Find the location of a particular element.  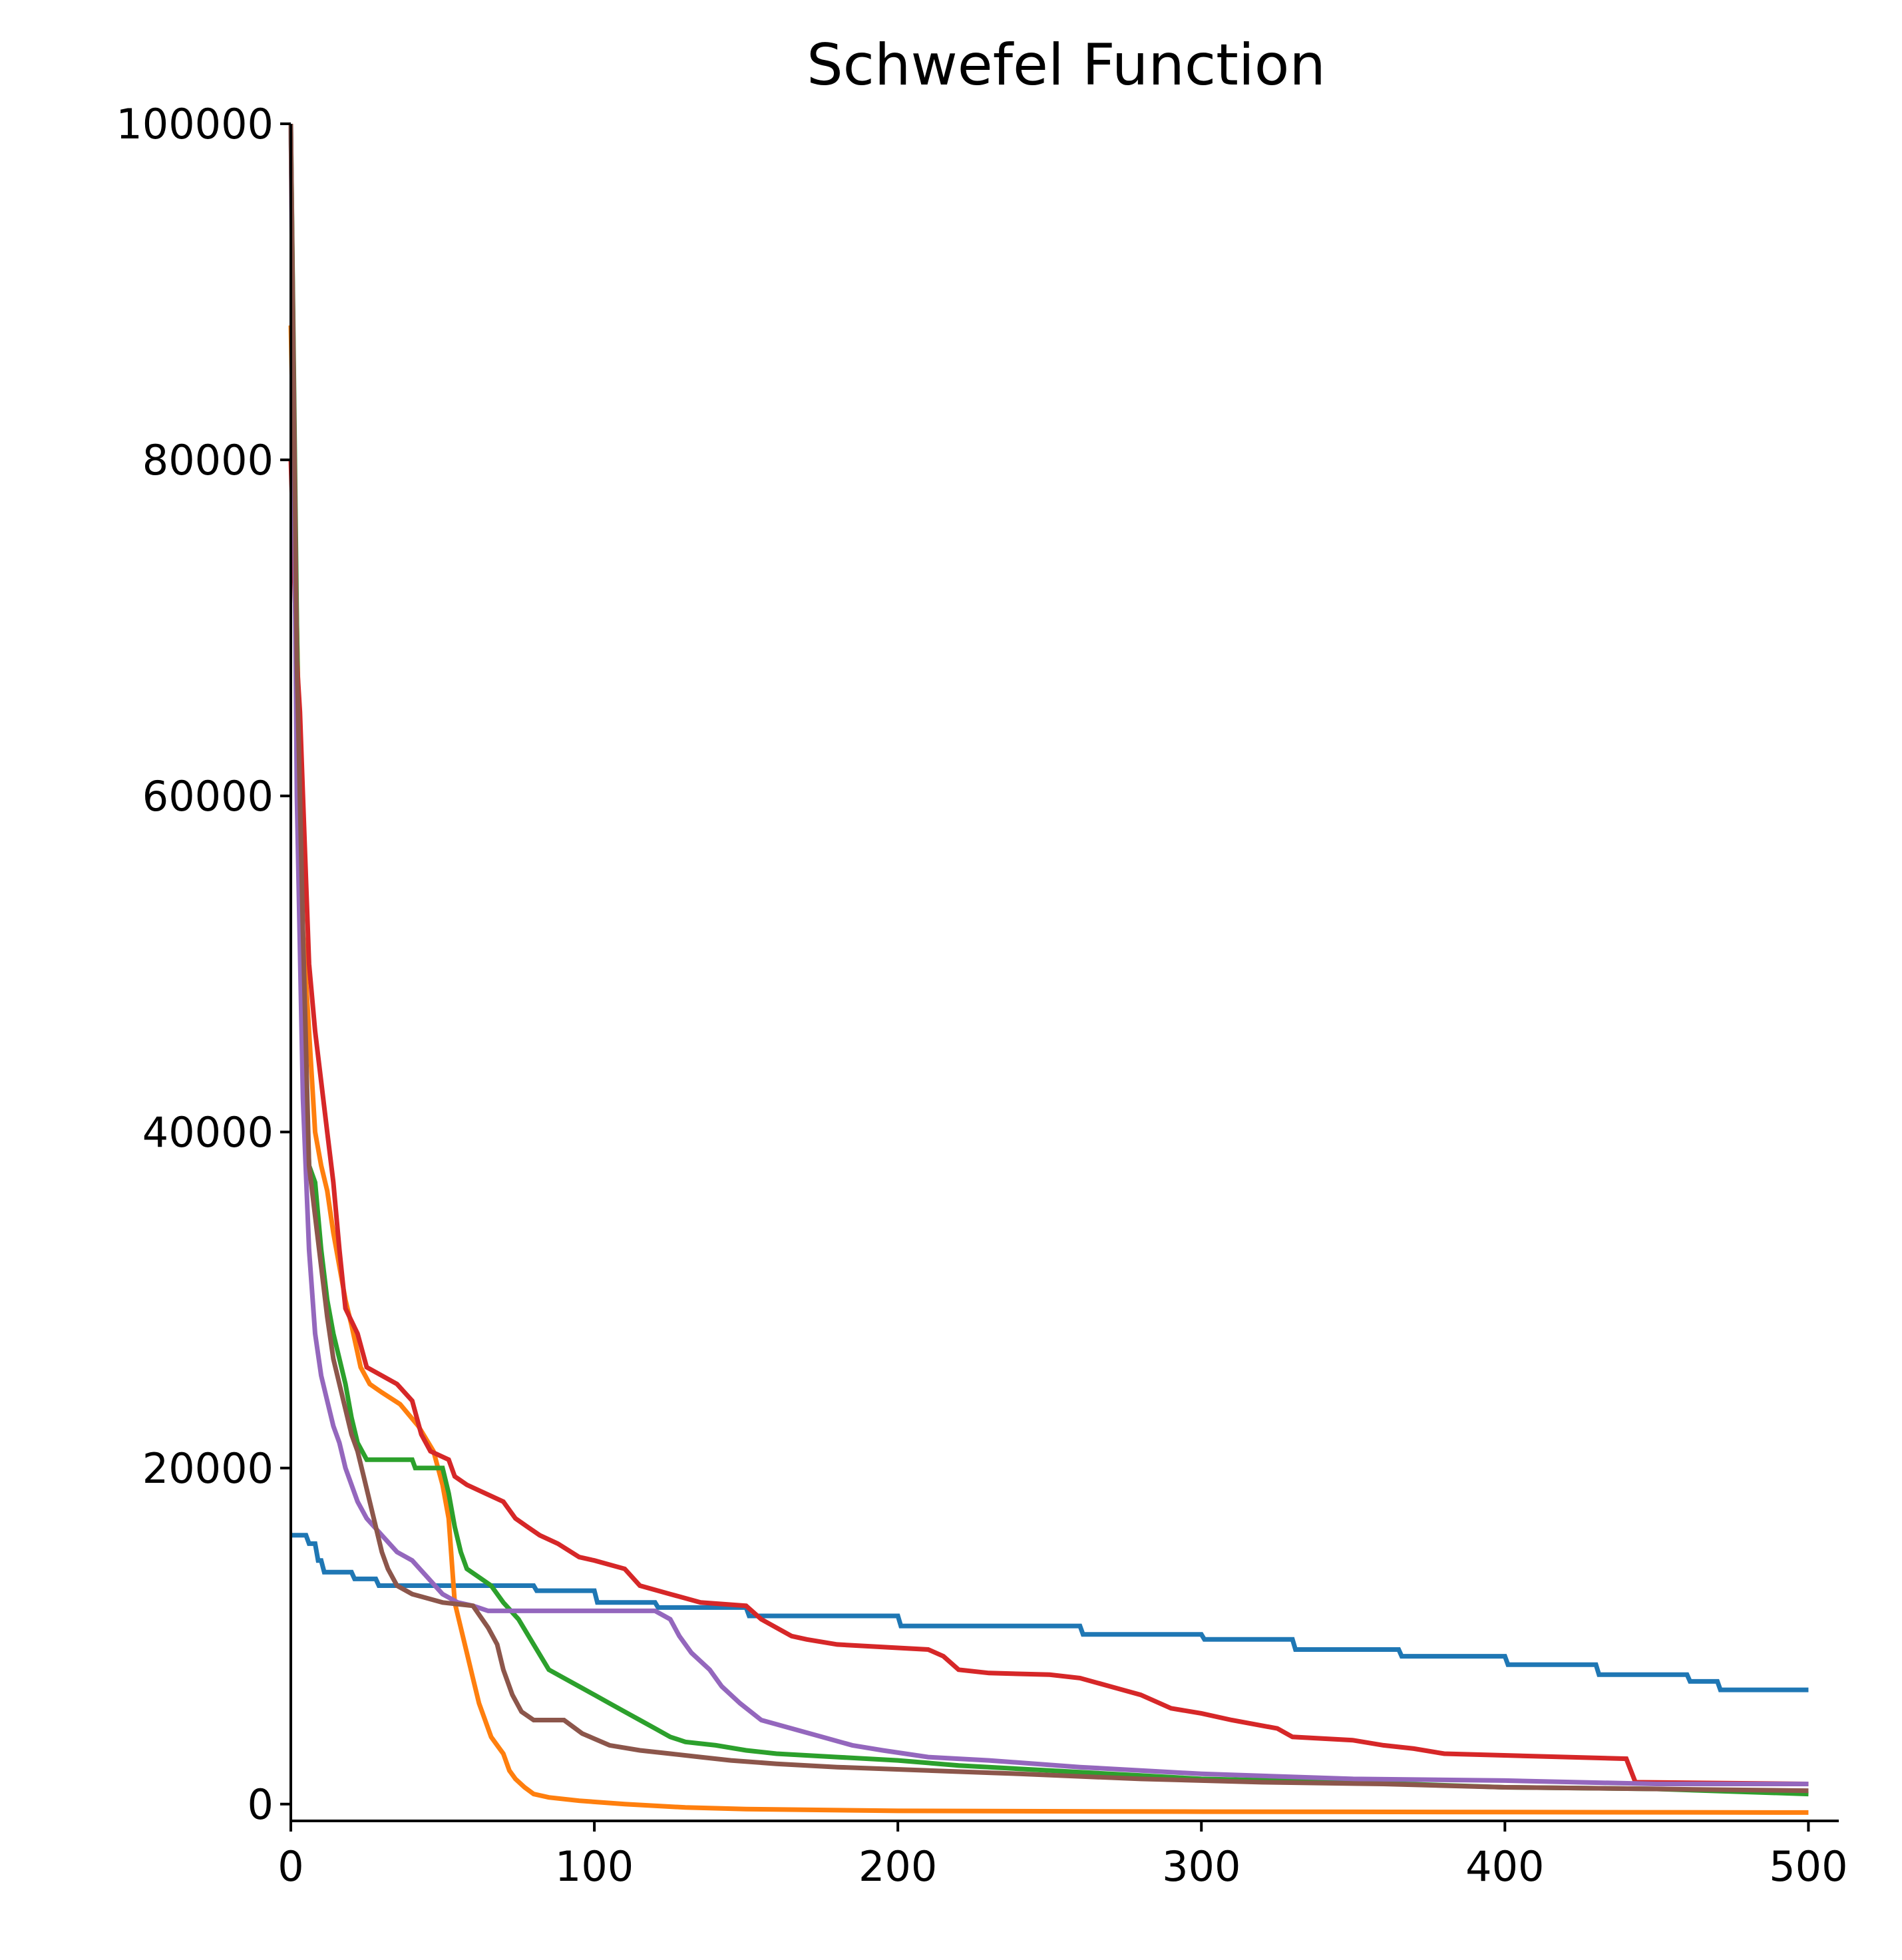

y-tick-label: 80000 is located at coordinates (208, 460).